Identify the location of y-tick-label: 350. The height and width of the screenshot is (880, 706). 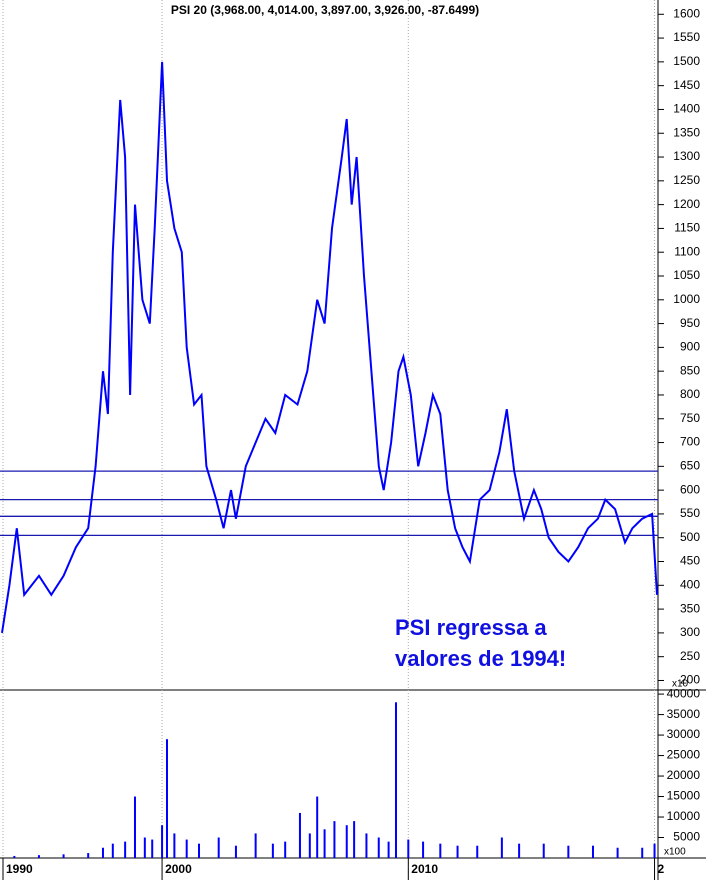
(690, 608).